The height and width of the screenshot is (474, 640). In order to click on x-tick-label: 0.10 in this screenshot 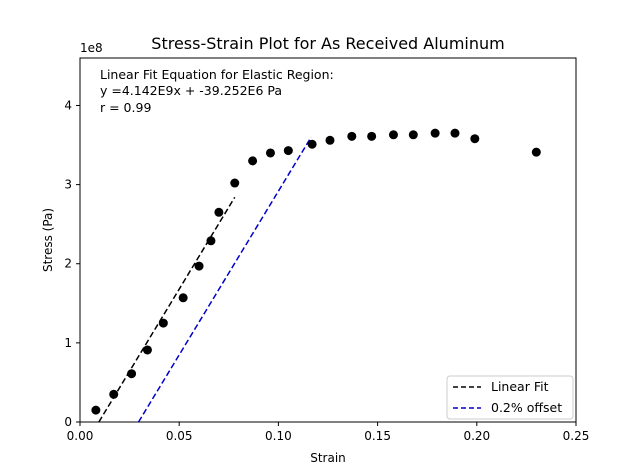, I will do `click(278, 436)`.